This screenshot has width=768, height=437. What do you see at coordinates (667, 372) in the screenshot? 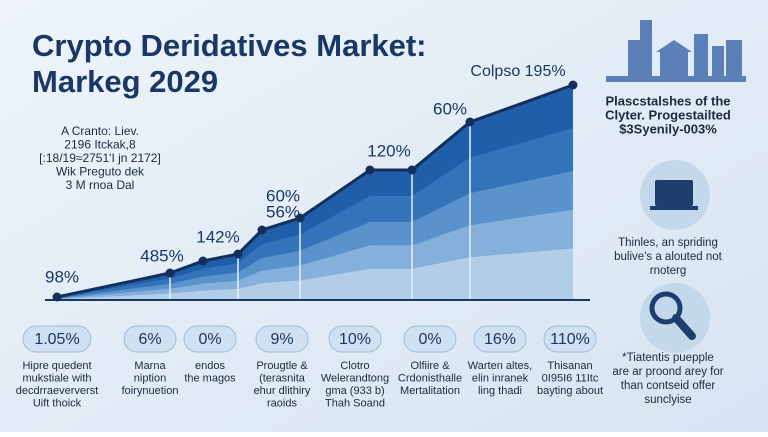
I see `side-text: are ar proond arey for` at bounding box center [667, 372].